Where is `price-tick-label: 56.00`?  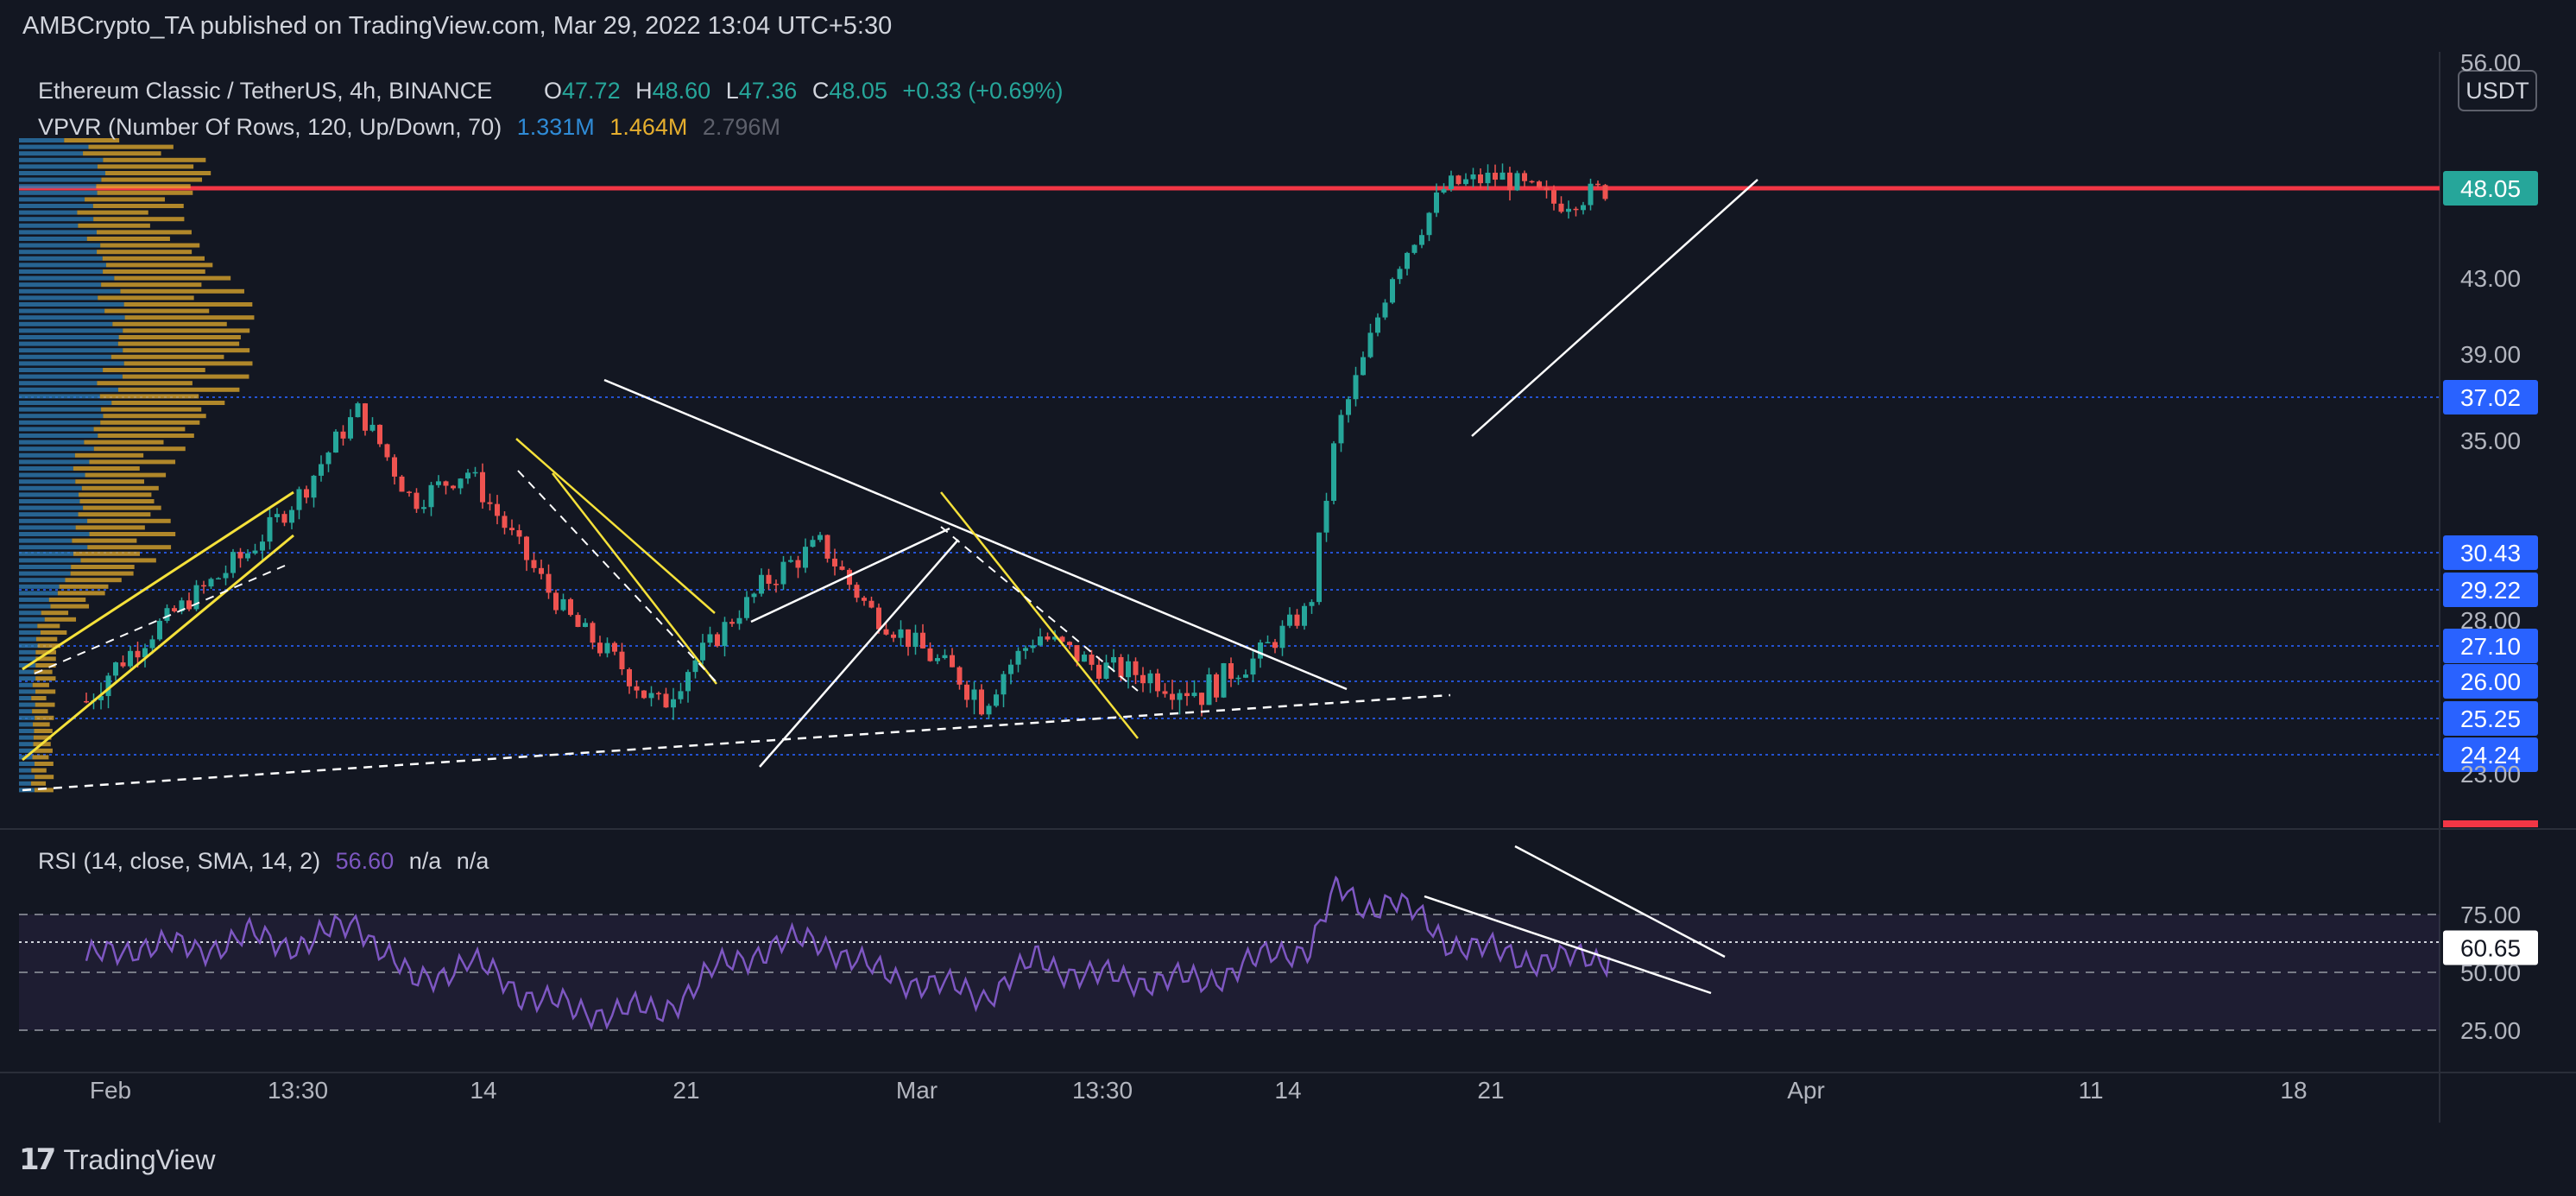 price-tick-label: 56.00 is located at coordinates (2490, 62).